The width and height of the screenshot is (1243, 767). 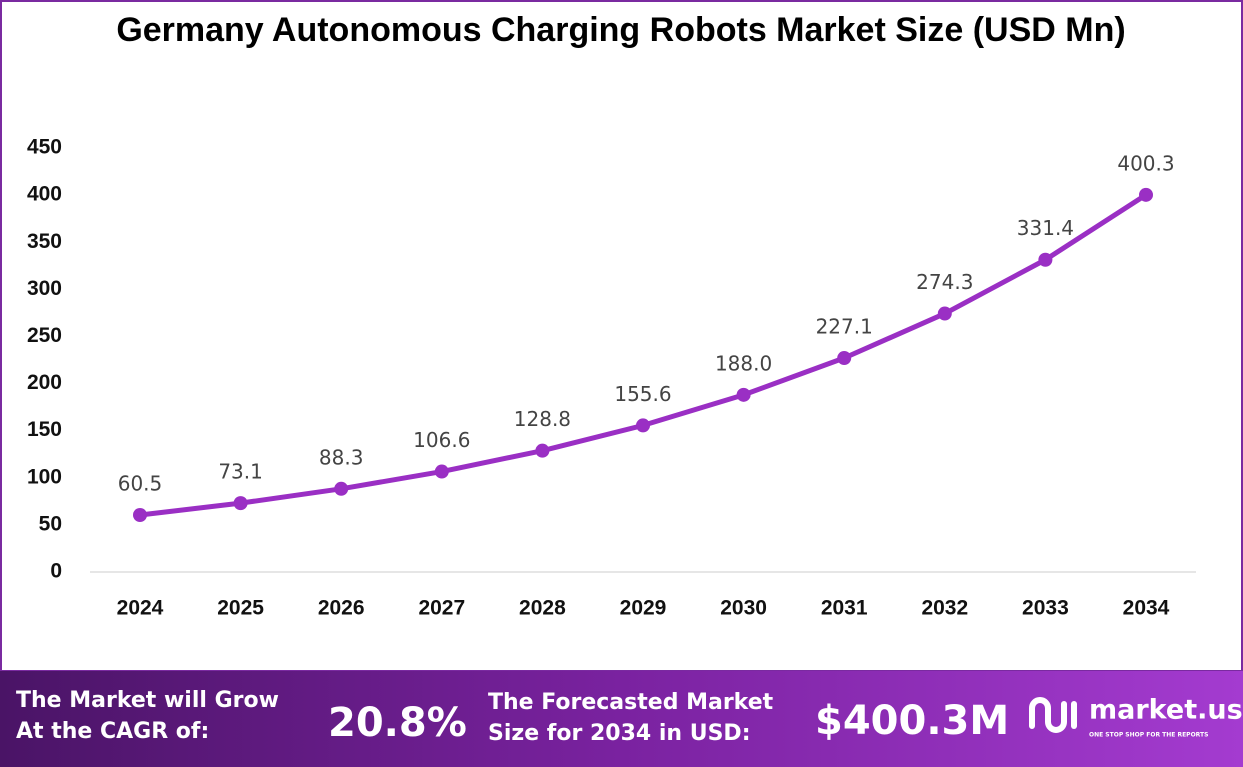 I want to click on forecast-label: The Forecasted Market, so click(x=631, y=702).